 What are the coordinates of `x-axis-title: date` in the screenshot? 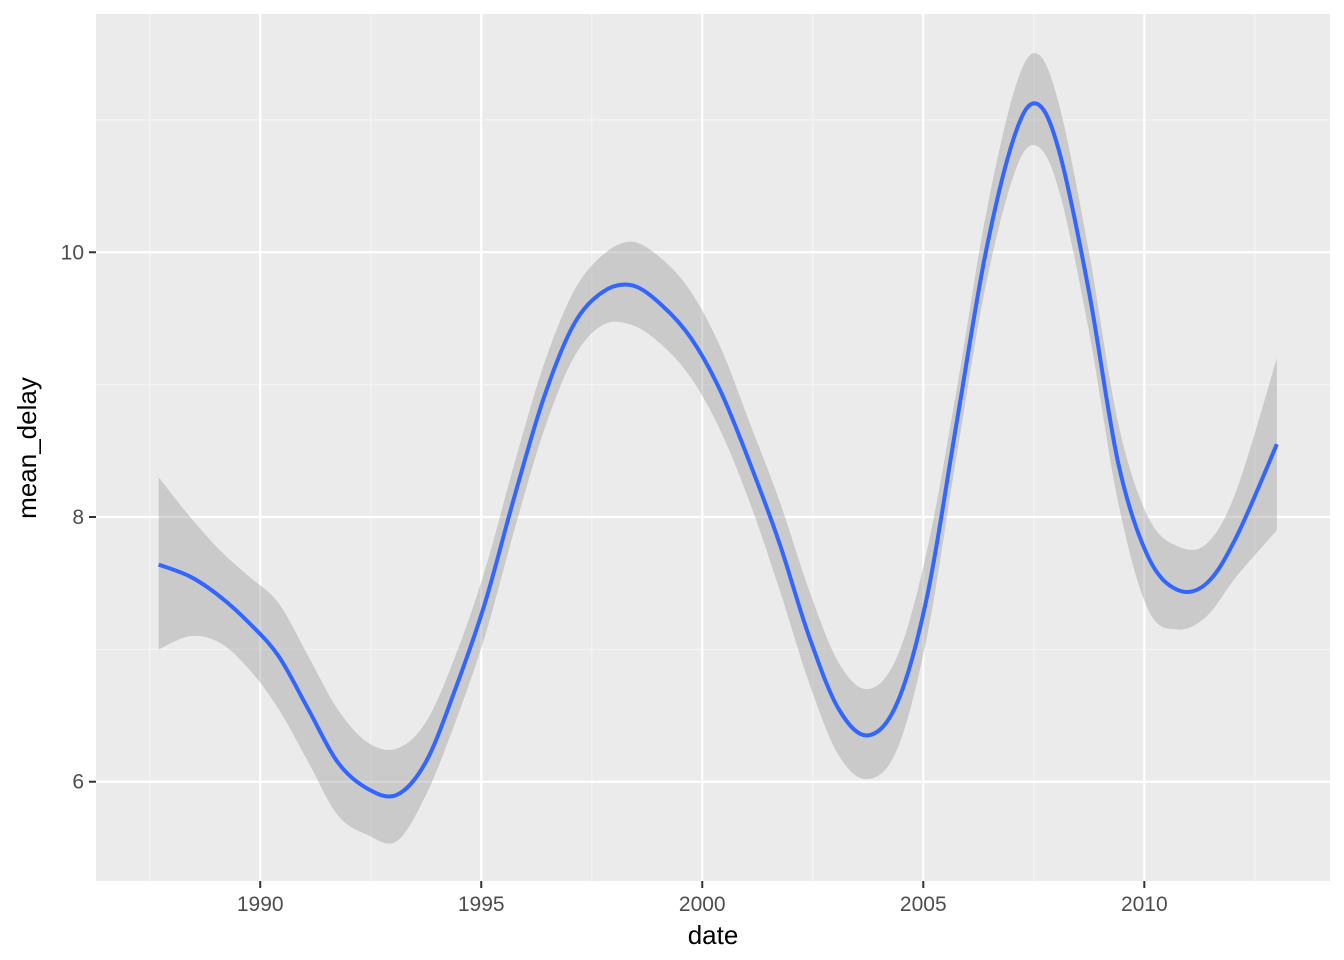 It's located at (713, 935).